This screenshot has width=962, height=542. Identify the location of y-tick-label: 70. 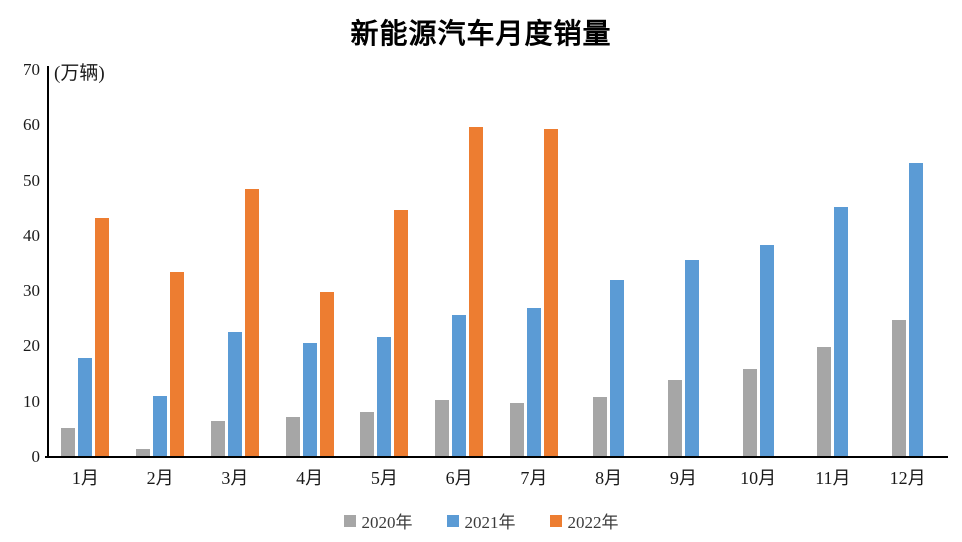
(31, 69).